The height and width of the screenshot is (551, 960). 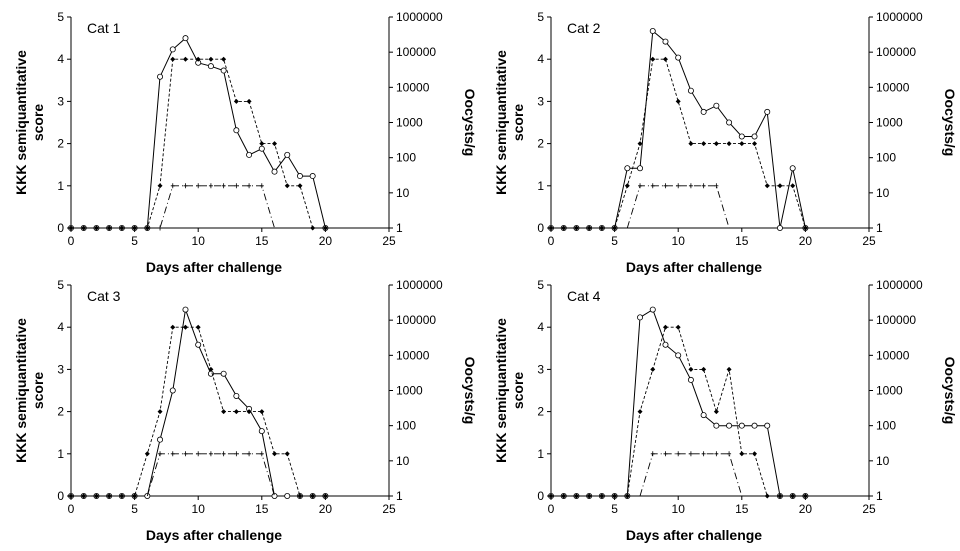 What do you see at coordinates (678, 402) in the screenshot?
I see `series-1-line` at bounding box center [678, 402].